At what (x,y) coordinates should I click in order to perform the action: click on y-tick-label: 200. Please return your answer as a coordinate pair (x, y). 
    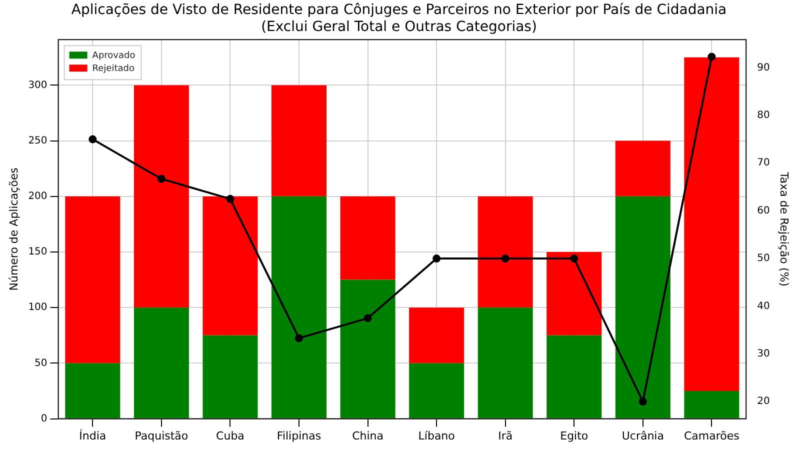
    Looking at the image, I should click on (38, 196).